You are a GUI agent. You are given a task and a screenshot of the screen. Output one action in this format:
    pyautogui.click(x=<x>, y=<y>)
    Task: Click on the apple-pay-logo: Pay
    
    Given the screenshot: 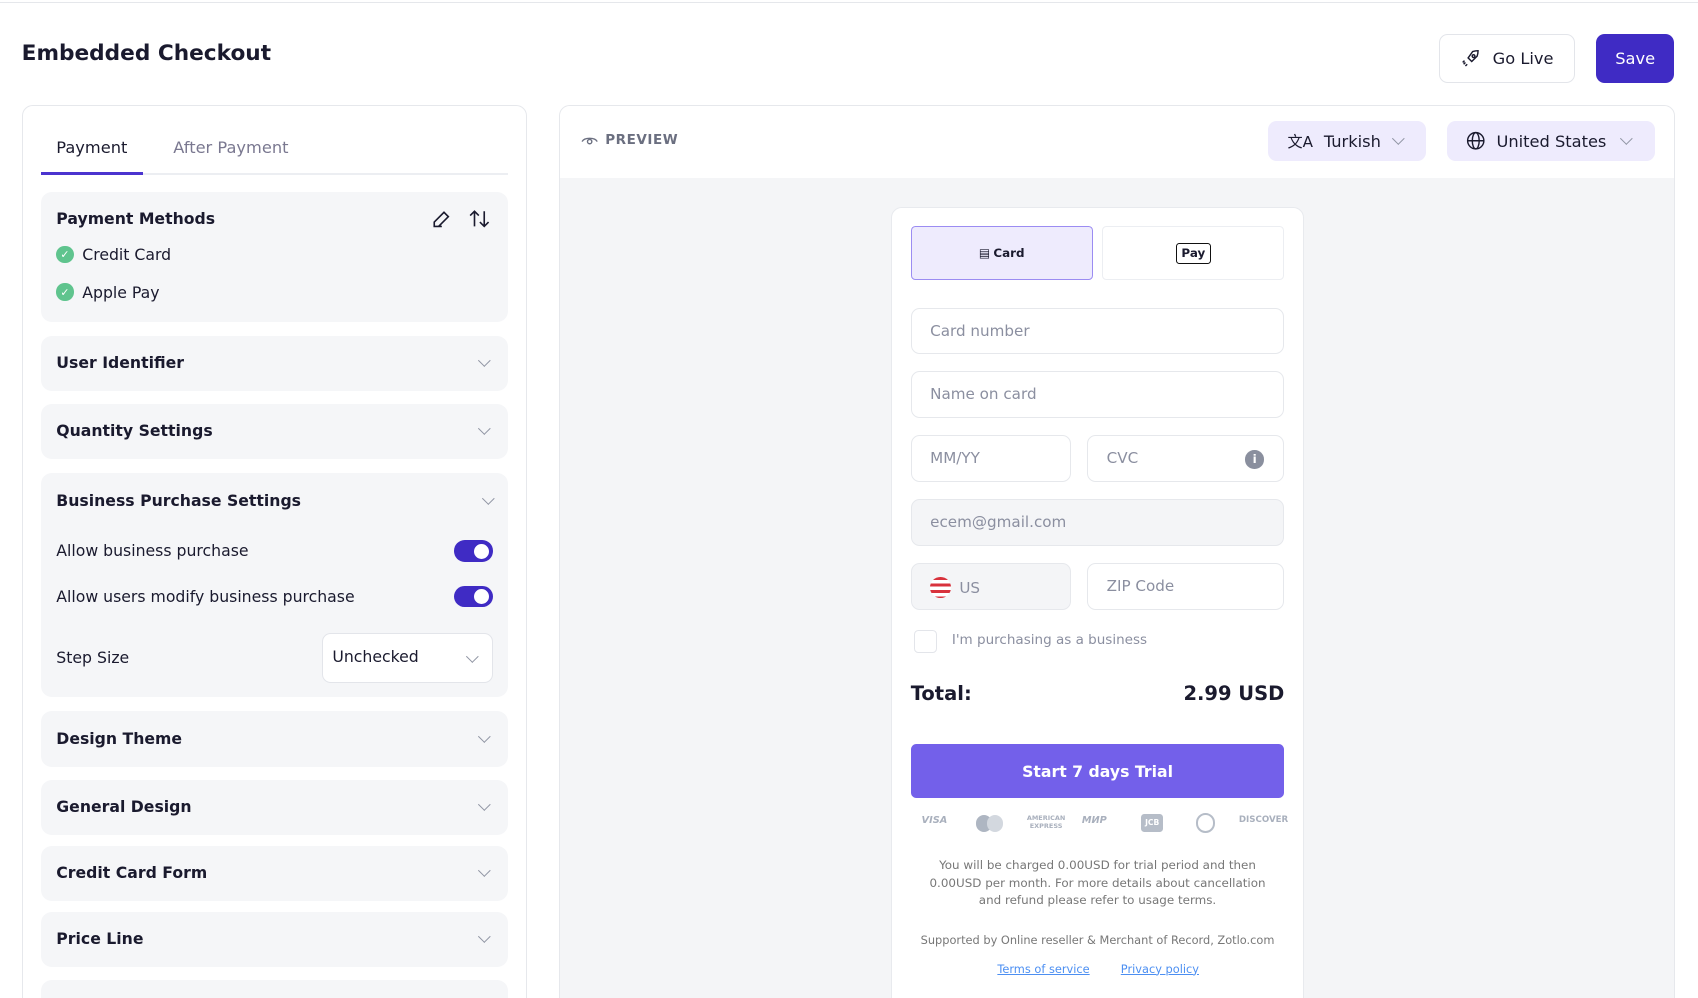 What is the action you would take?
    pyautogui.click(x=1193, y=253)
    